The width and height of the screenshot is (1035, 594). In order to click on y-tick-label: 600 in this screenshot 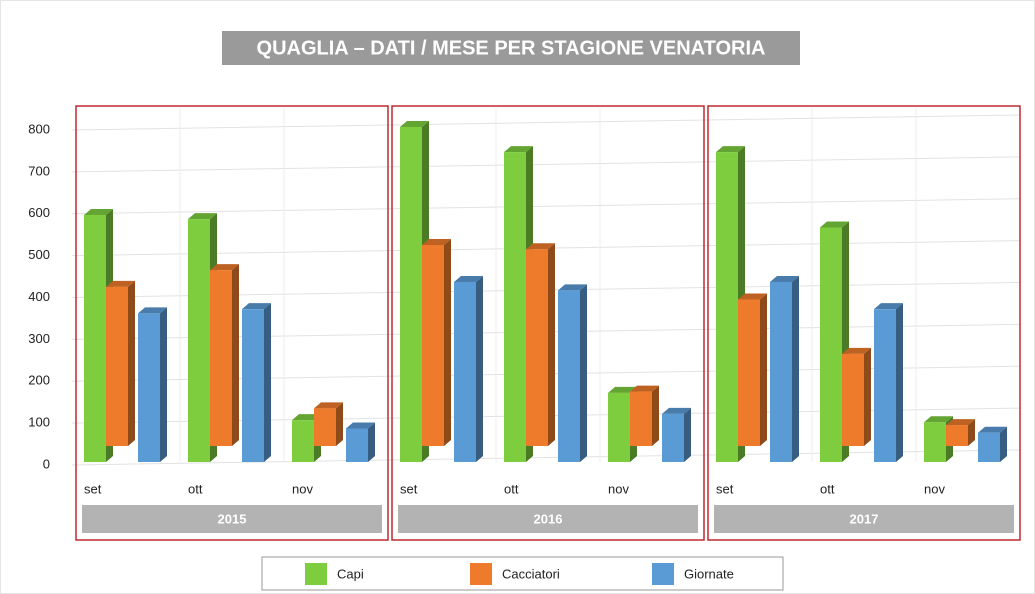, I will do `click(39, 212)`.